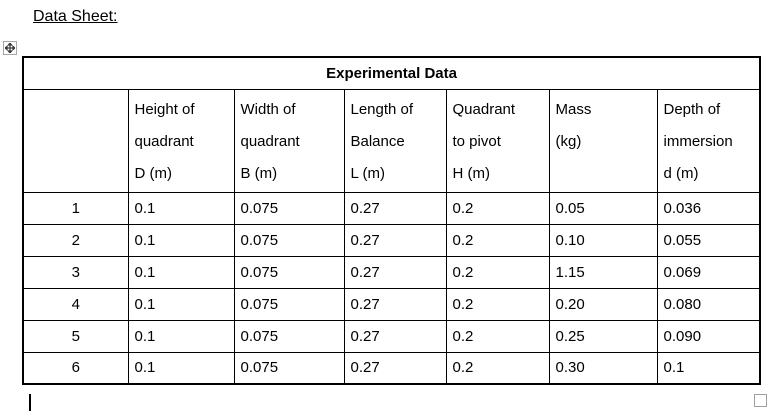  I want to click on row-number: 4, so click(75, 304).